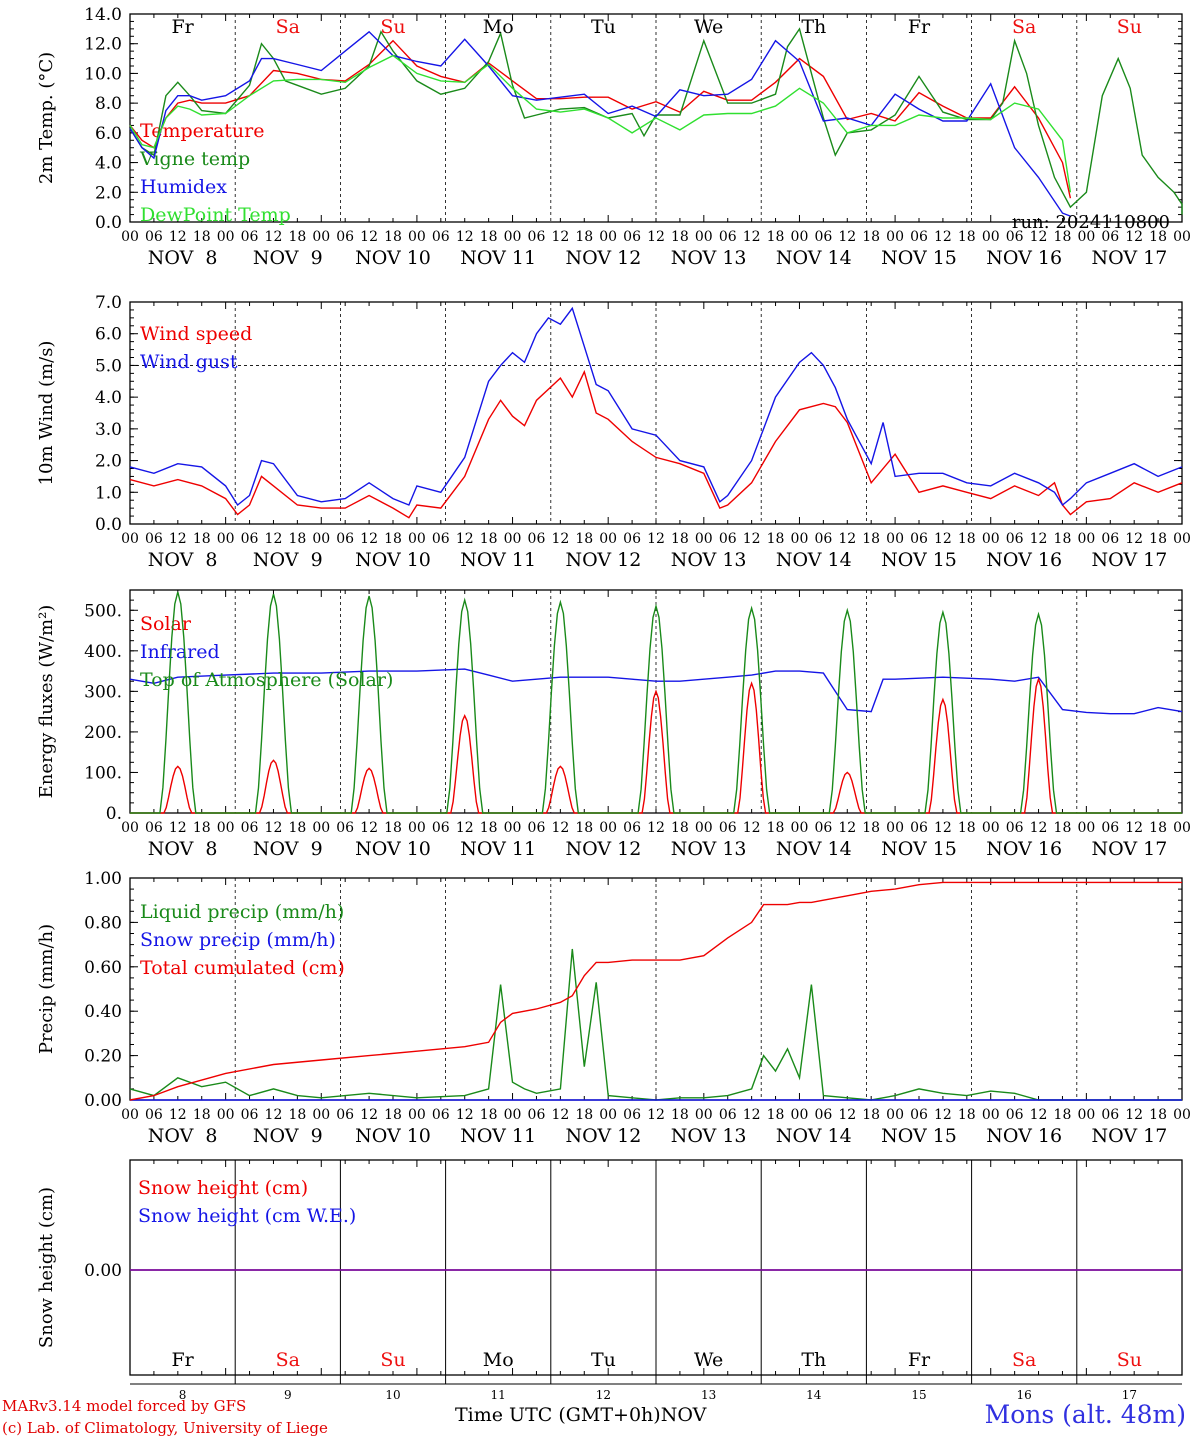 The width and height of the screenshot is (1194, 1440). What do you see at coordinates (103, 879) in the screenshot?
I see `y-tick-label: 1.00` at bounding box center [103, 879].